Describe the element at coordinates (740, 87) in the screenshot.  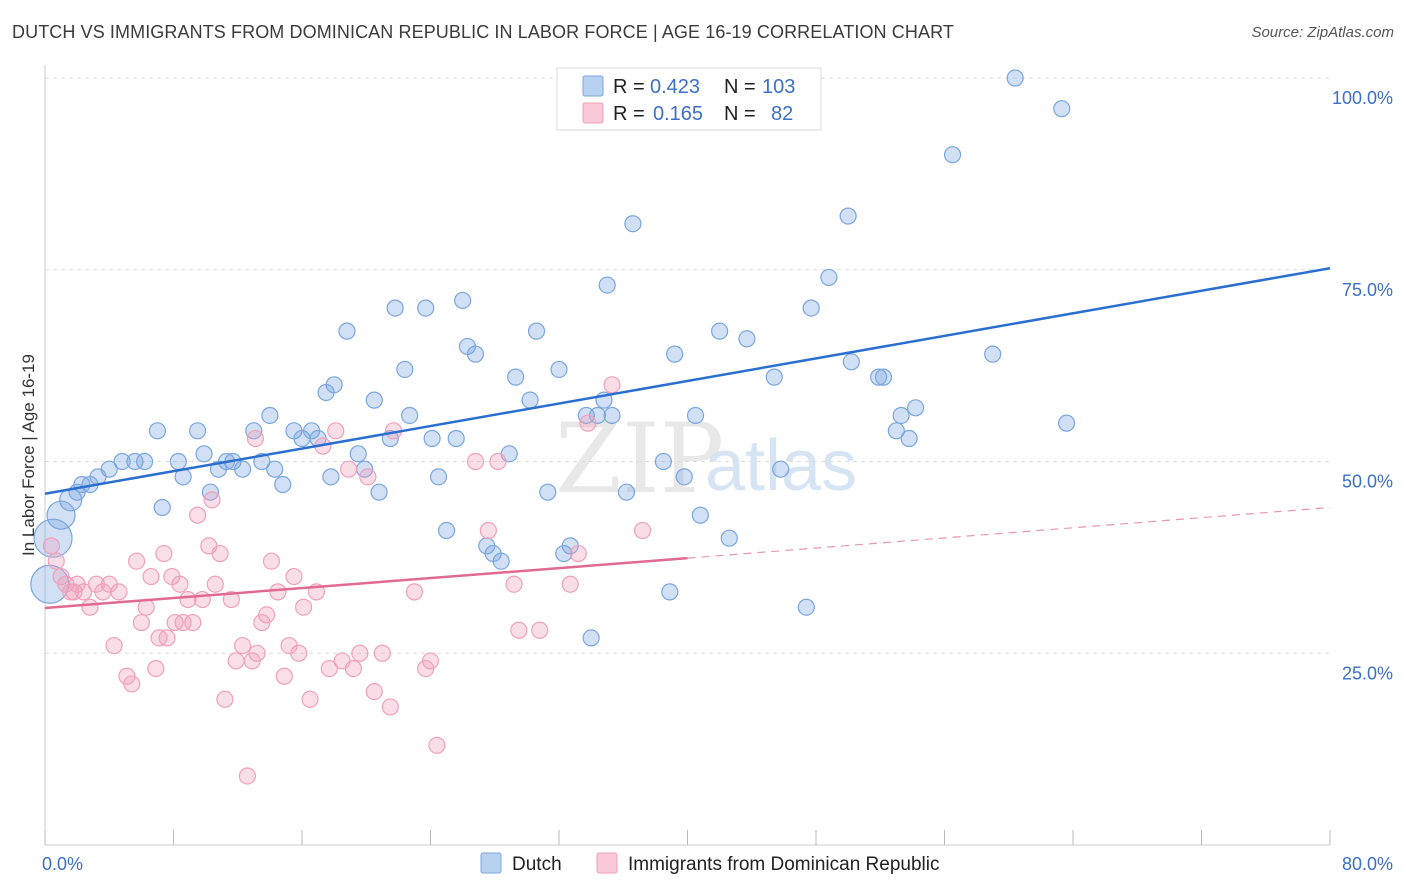
I see `legend-n-label-dutch: N =` at that location.